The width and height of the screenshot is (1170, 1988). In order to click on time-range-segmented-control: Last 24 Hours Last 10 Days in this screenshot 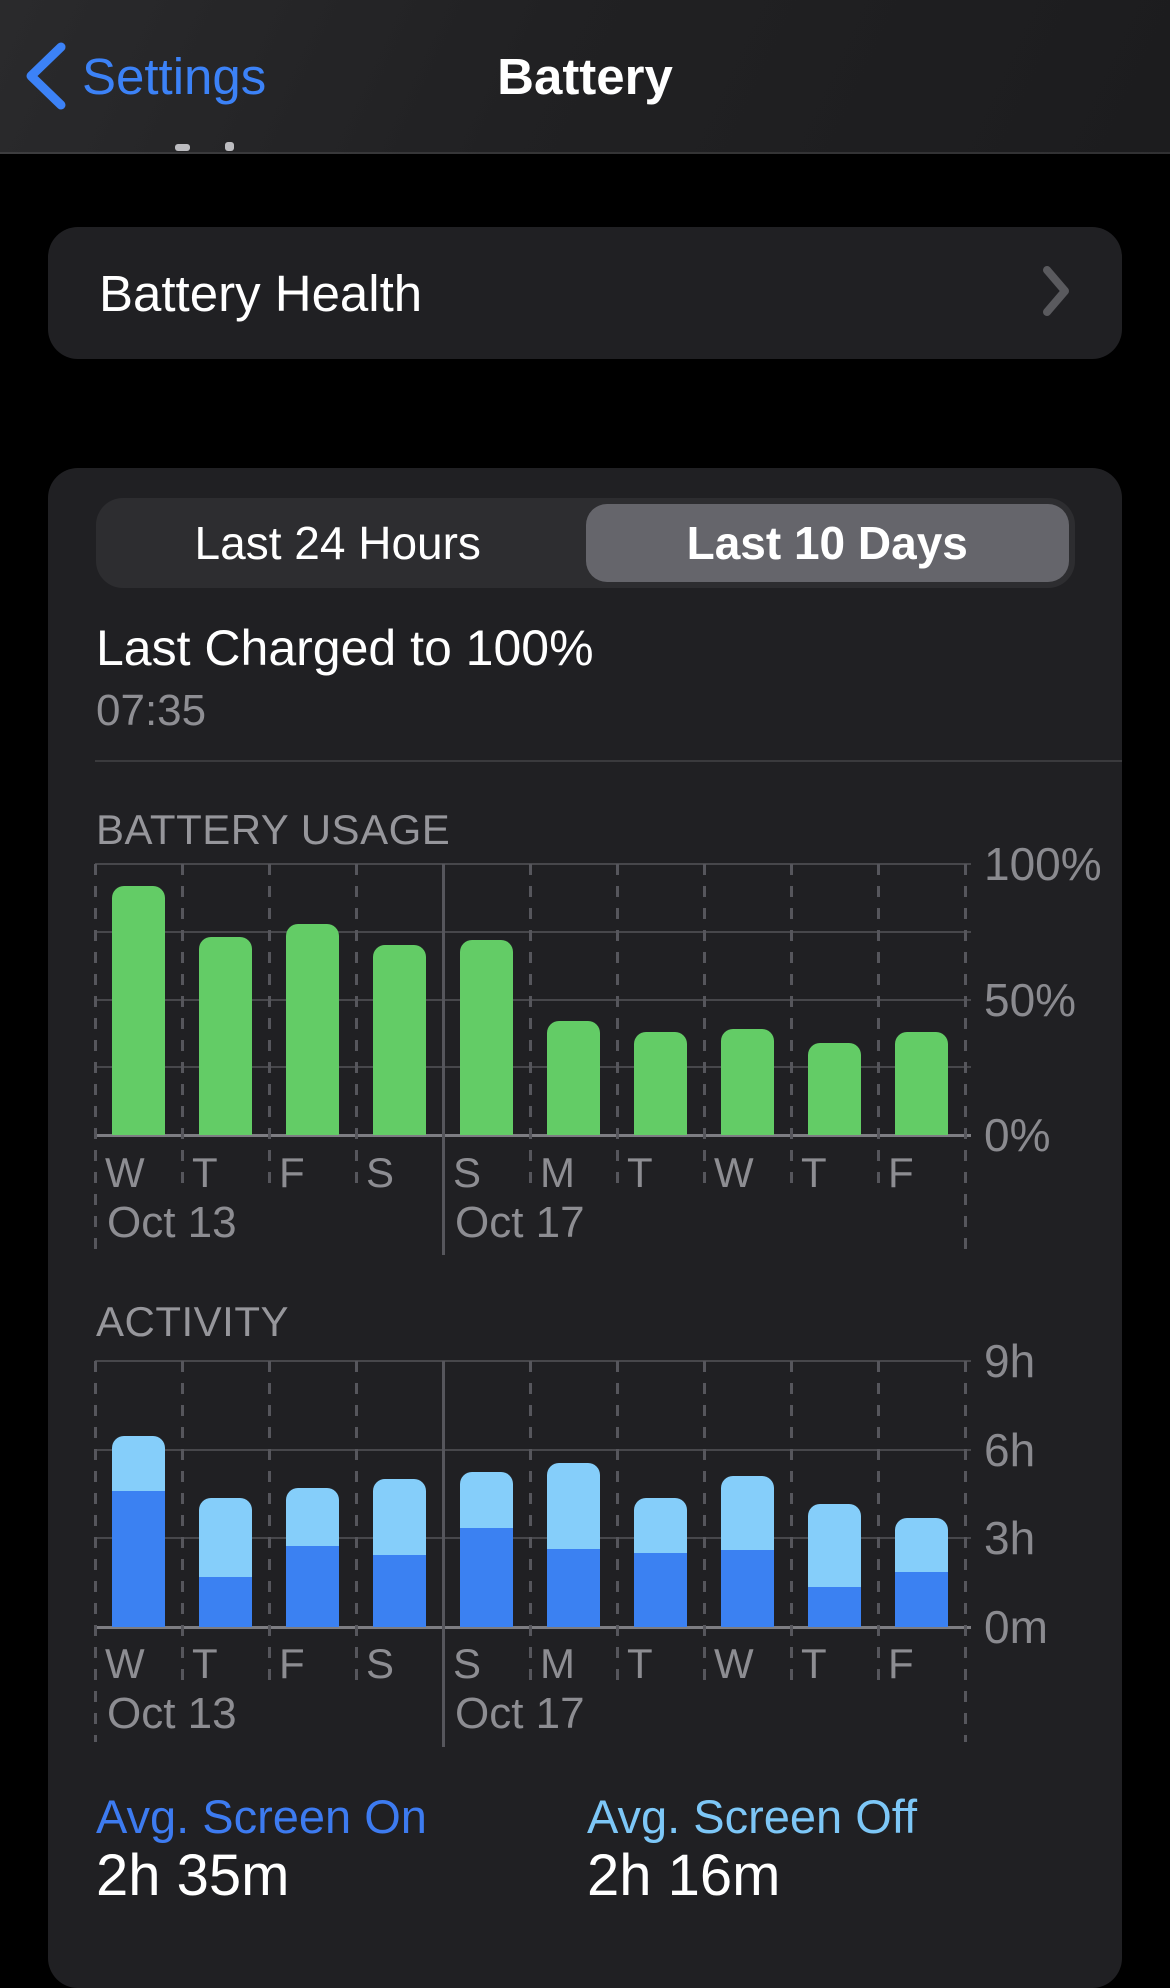, I will do `click(585, 543)`.